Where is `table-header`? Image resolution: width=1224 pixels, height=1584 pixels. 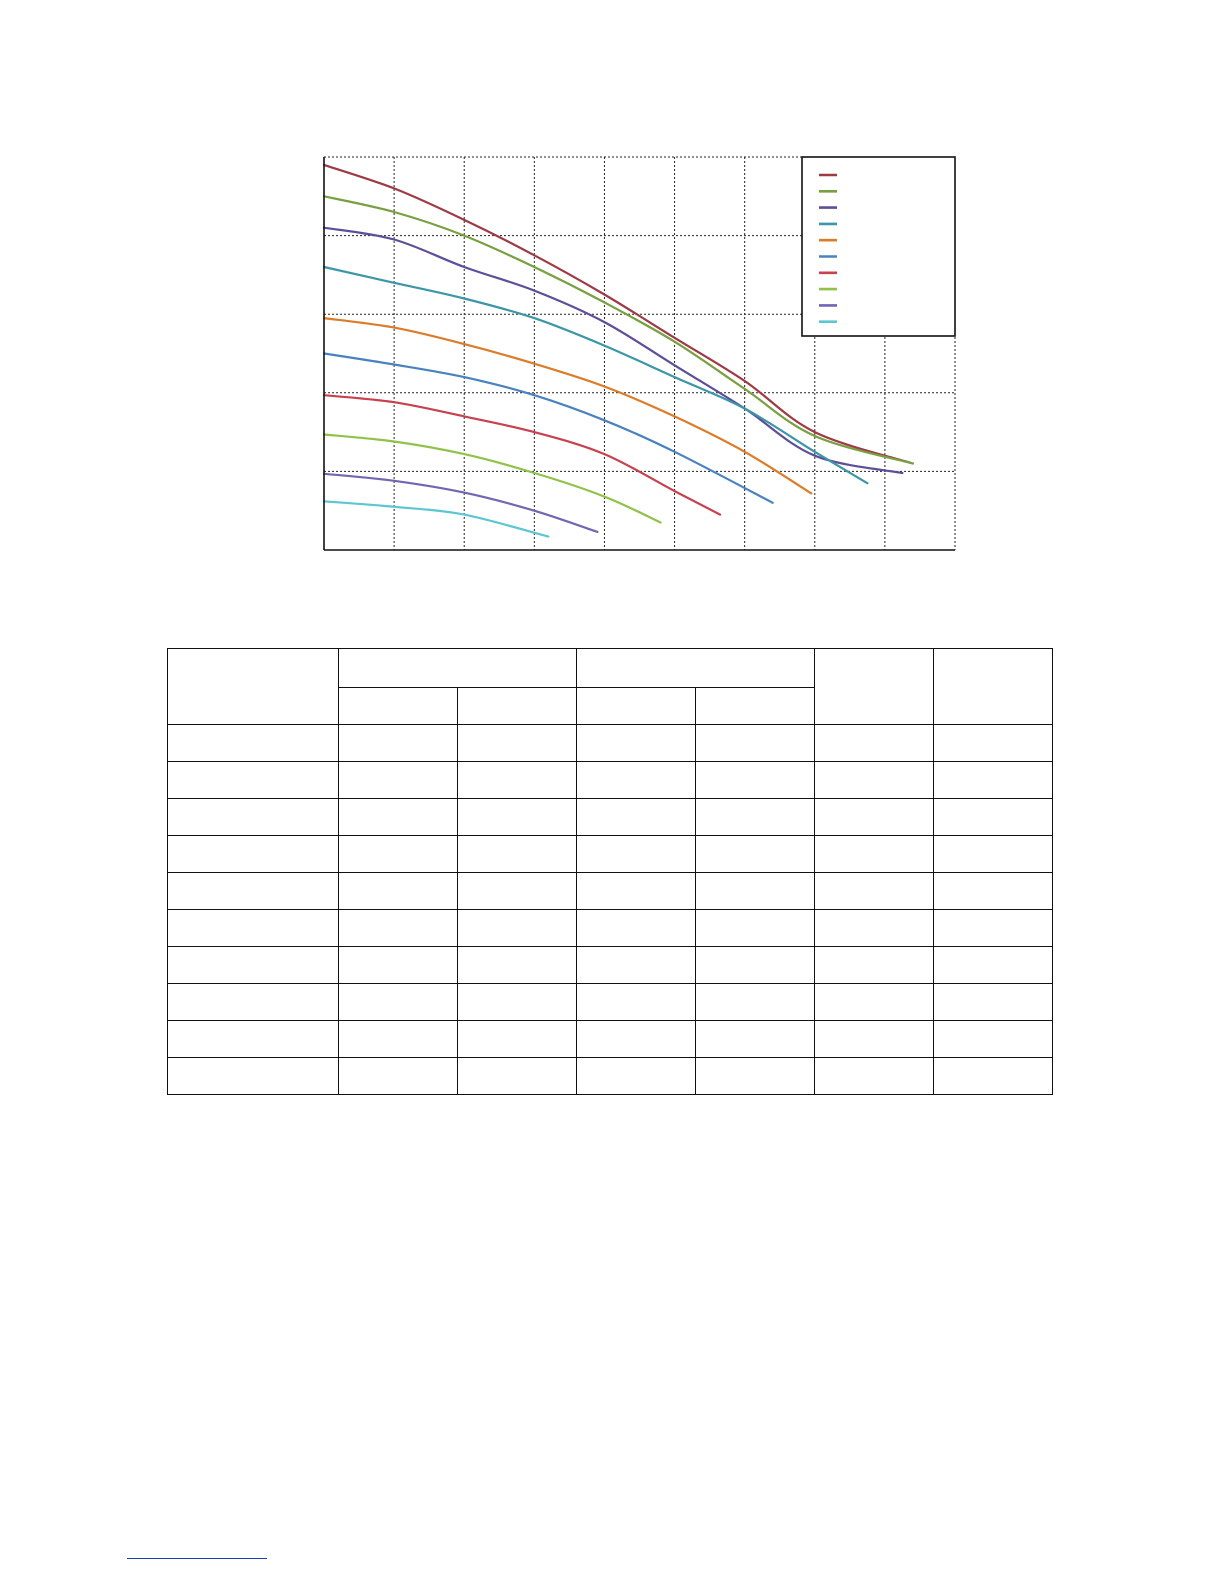 table-header is located at coordinates (610, 686).